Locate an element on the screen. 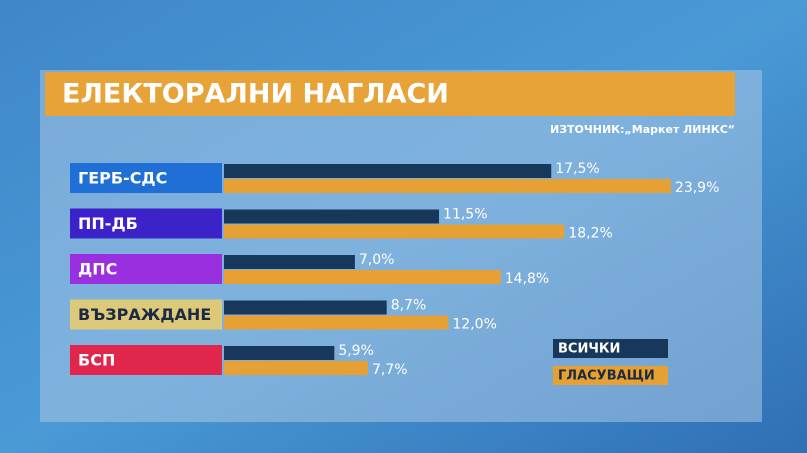 The width and height of the screenshot is (807, 453). category-label: ГЕРБ-СДС is located at coordinates (122, 178).